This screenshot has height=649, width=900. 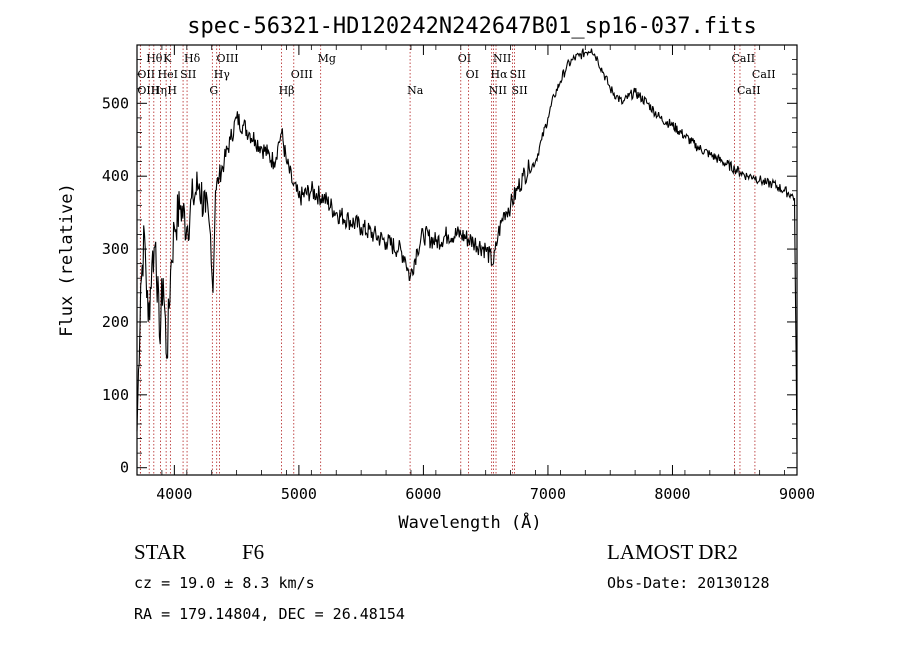 What do you see at coordinates (124, 468) in the screenshot?
I see `y-tick-label: 0` at bounding box center [124, 468].